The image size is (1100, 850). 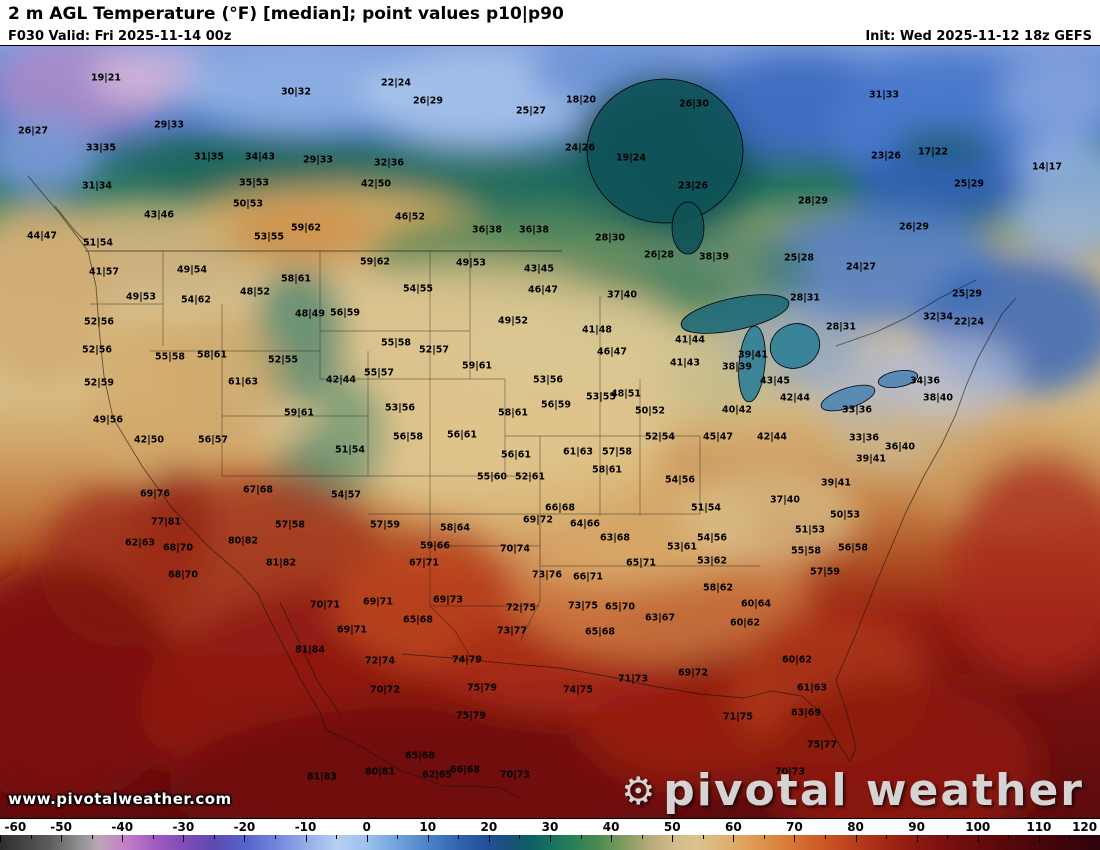 I want to click on point-value: 80|81, so click(x=380, y=772).